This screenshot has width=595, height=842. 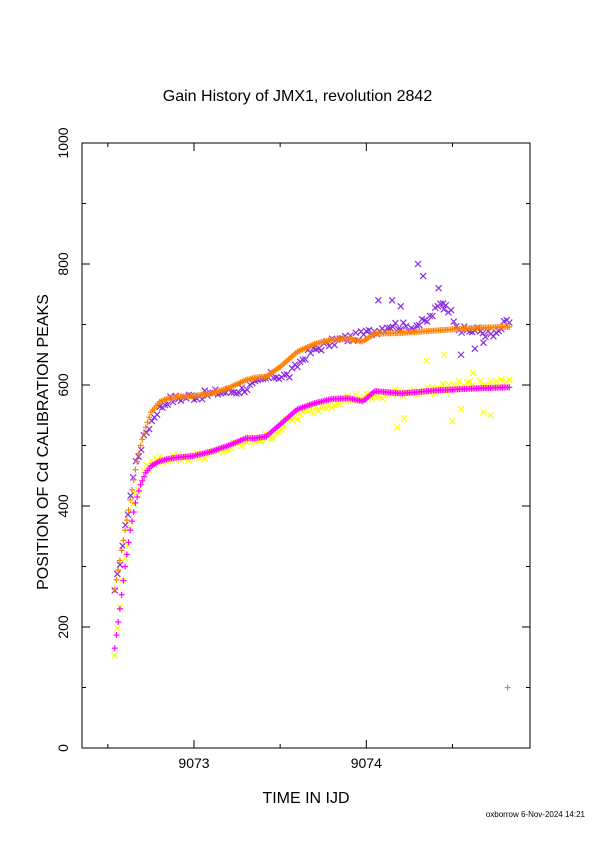 I want to click on y-tick-label: 1000, so click(x=63, y=142).